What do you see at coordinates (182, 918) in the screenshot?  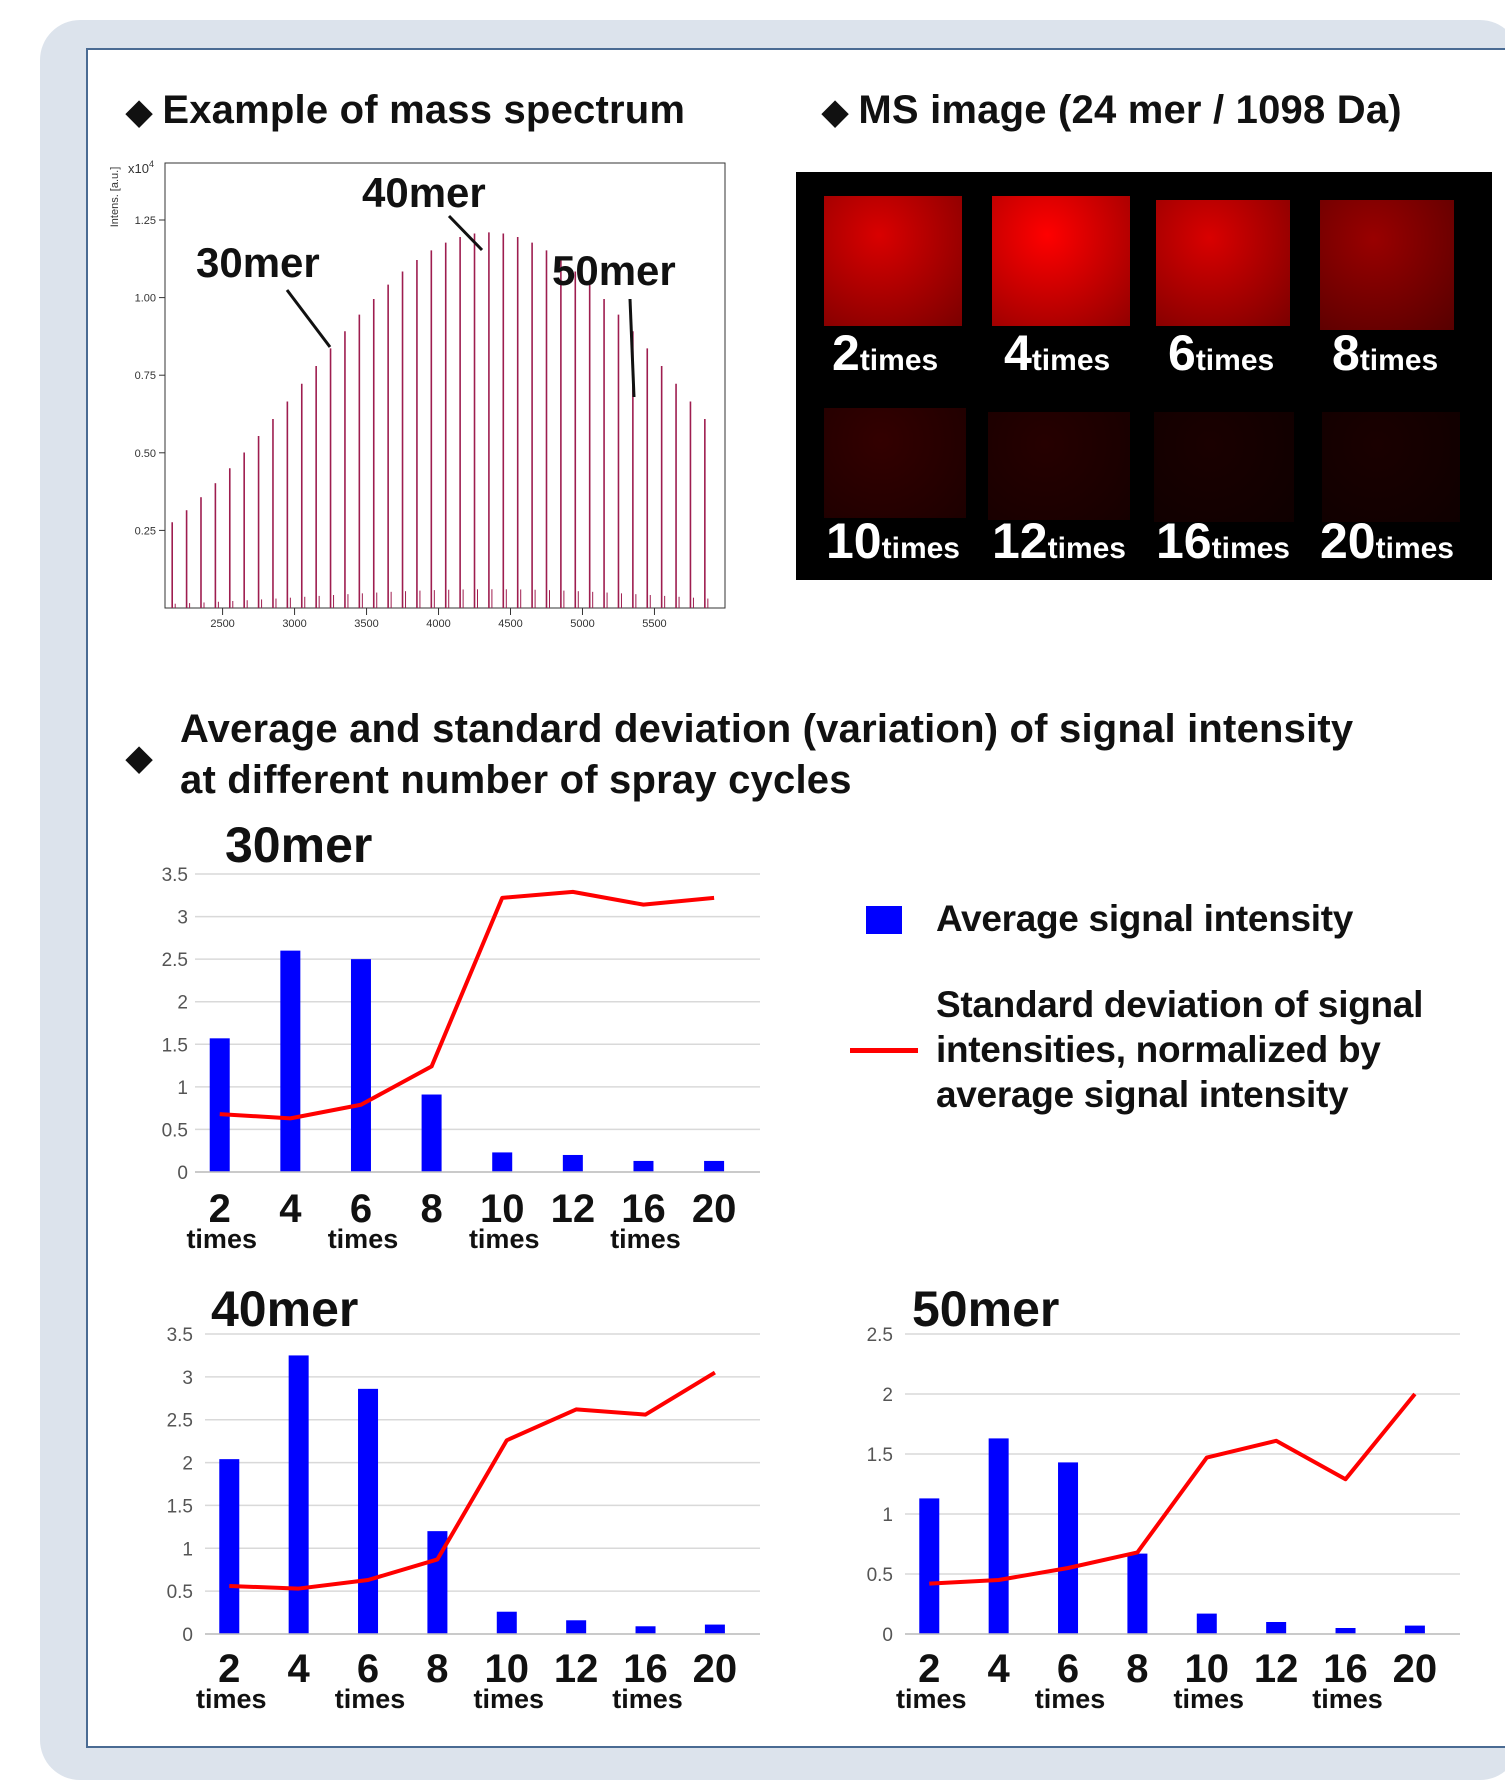 I see `ytick-label: 3` at bounding box center [182, 918].